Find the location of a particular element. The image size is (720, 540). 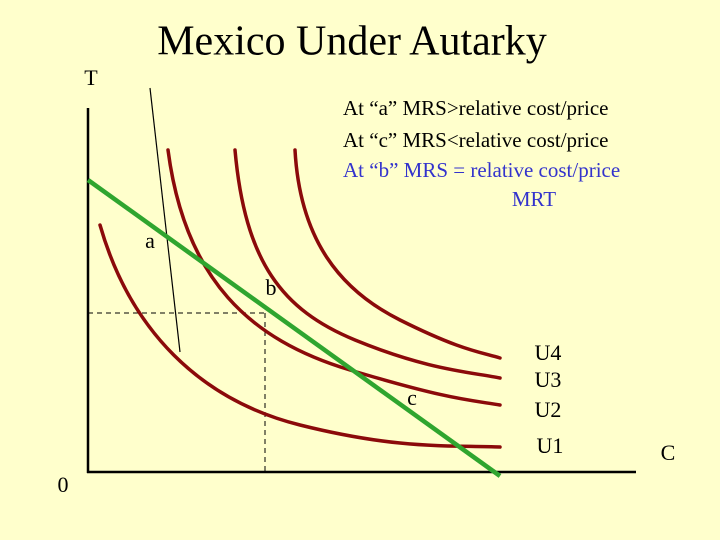

point-label: a is located at coordinates (150, 240).